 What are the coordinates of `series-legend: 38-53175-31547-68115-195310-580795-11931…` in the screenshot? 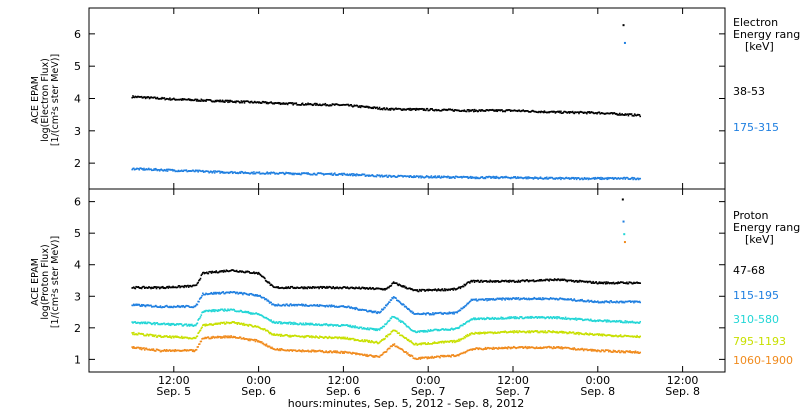 It's located at (763, 226).